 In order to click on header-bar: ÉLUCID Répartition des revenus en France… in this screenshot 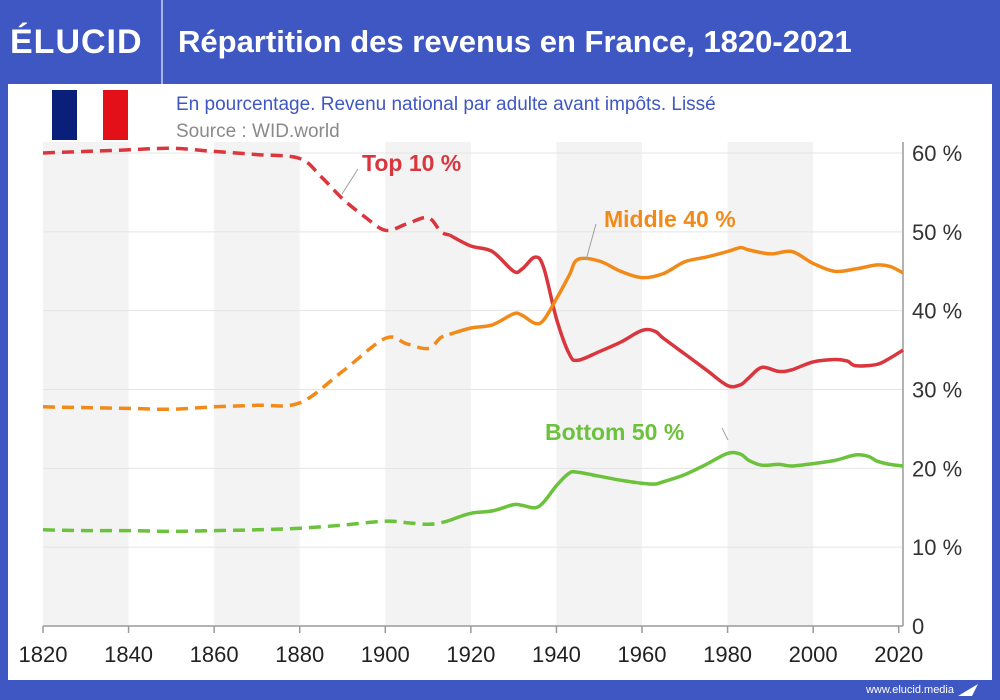, I will do `click(500, 42)`.